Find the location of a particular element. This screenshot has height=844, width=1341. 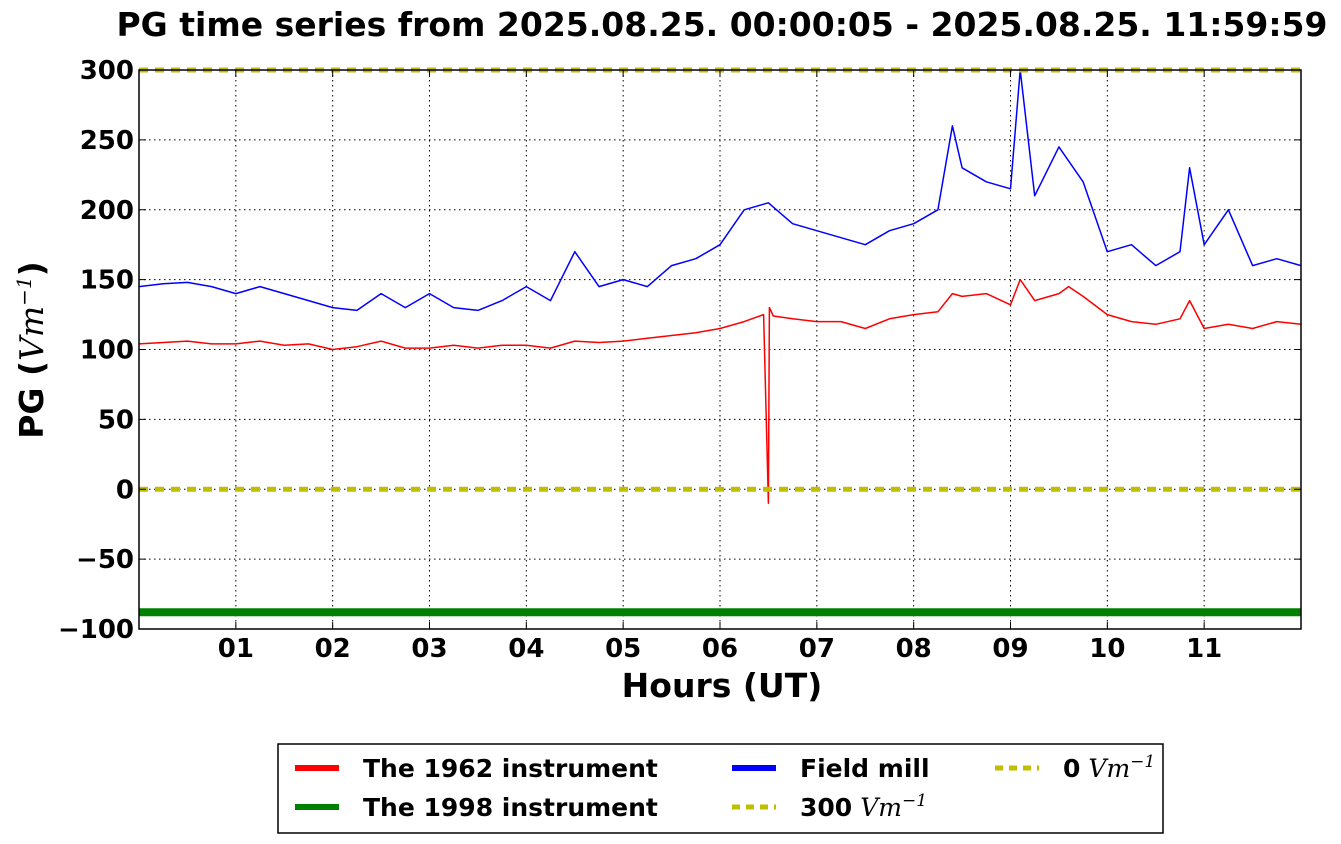

x-axis-label: Hours (UT) is located at coordinates (722, 685).